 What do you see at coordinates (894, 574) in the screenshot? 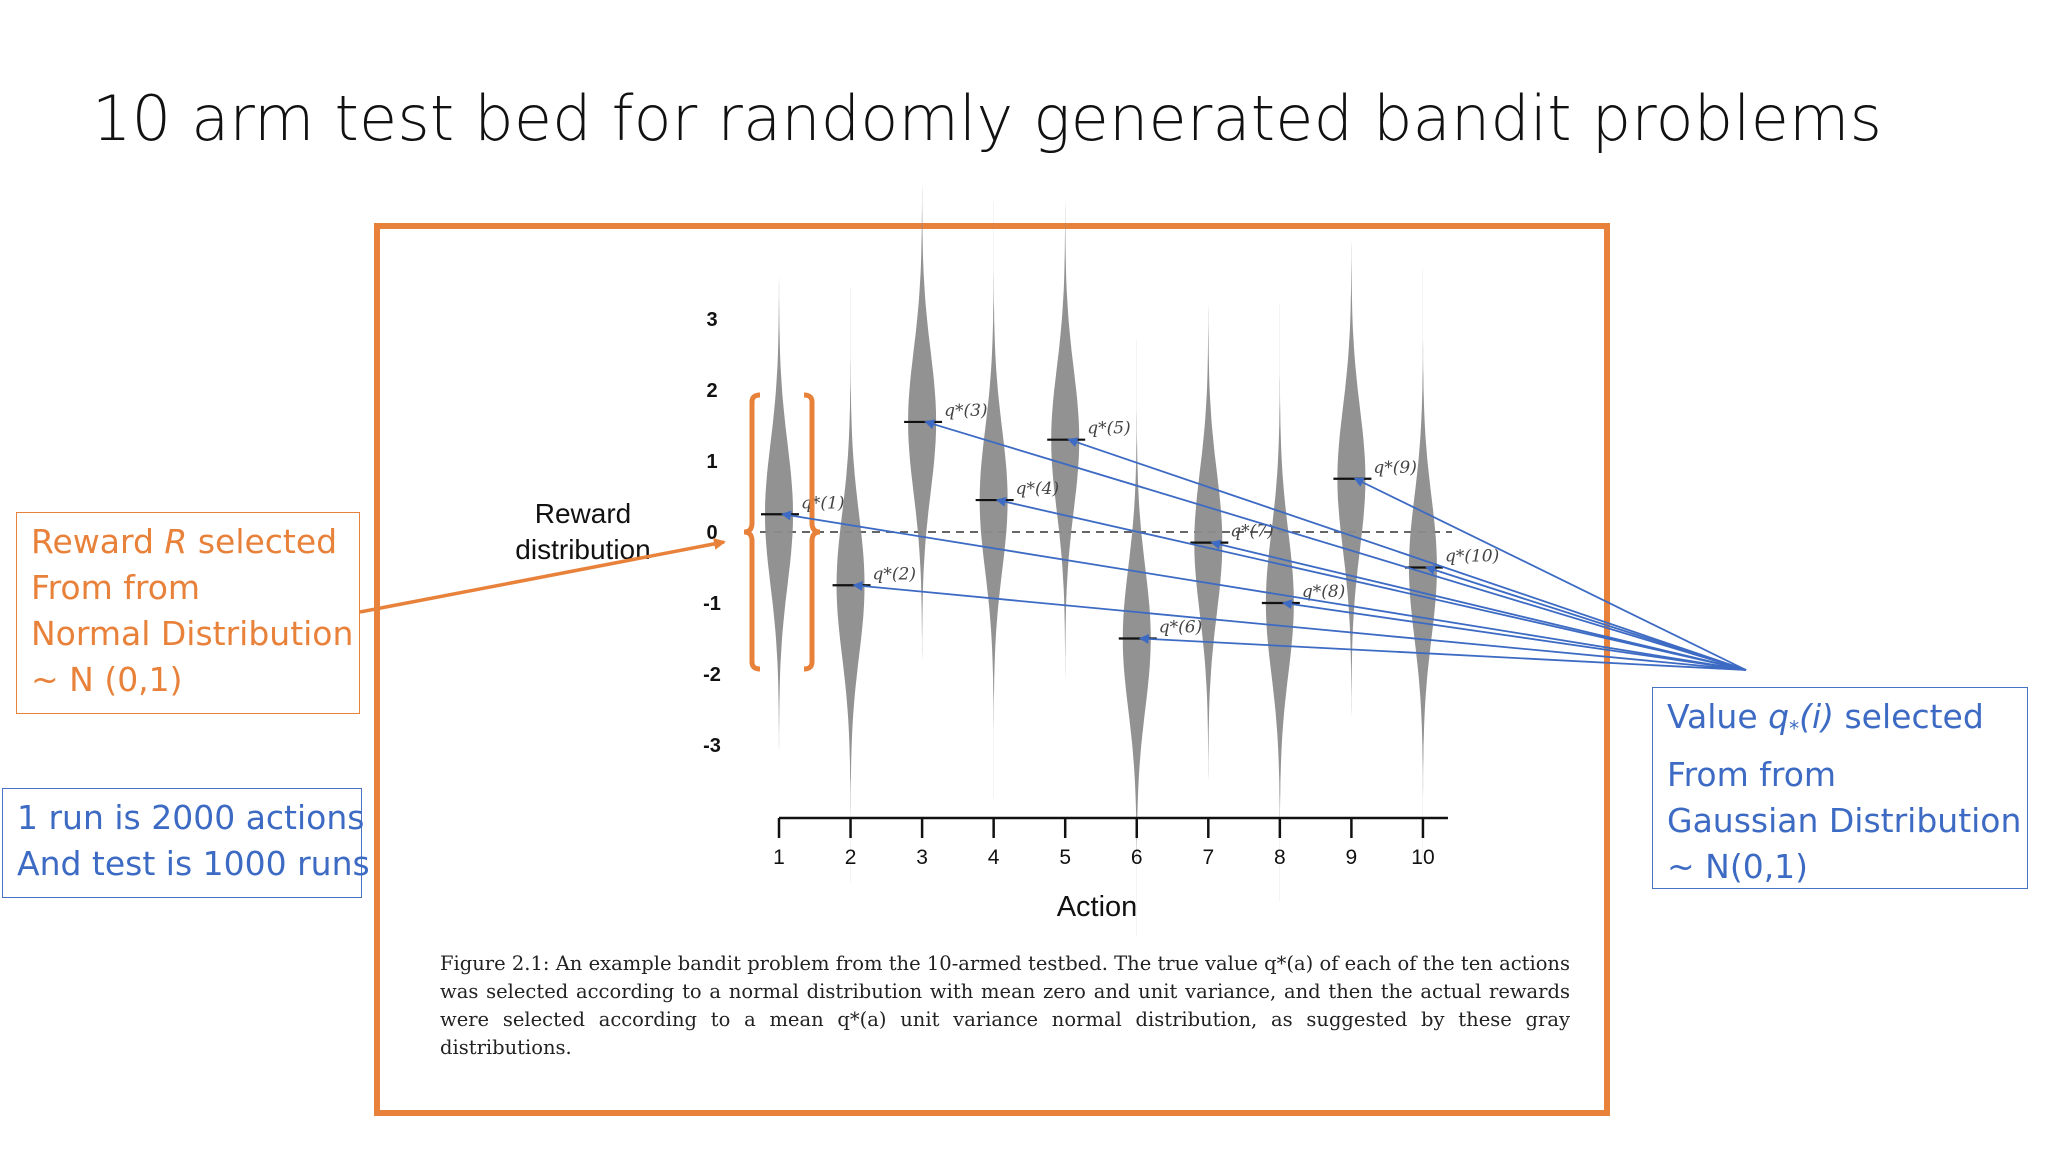
I see `mean-label-2: q*(2)` at bounding box center [894, 574].